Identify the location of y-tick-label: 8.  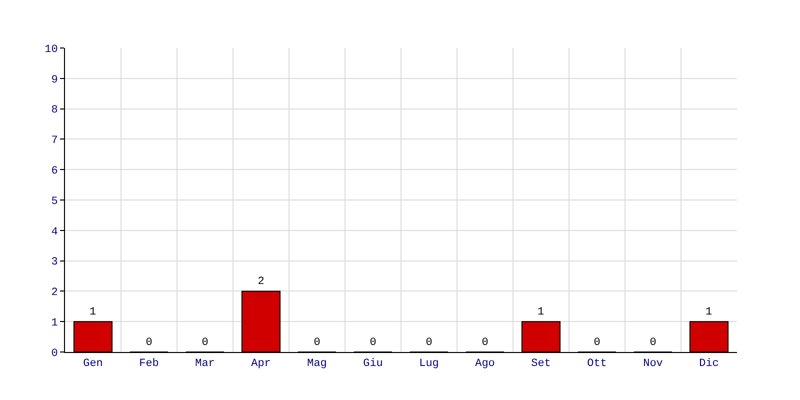
(54, 110).